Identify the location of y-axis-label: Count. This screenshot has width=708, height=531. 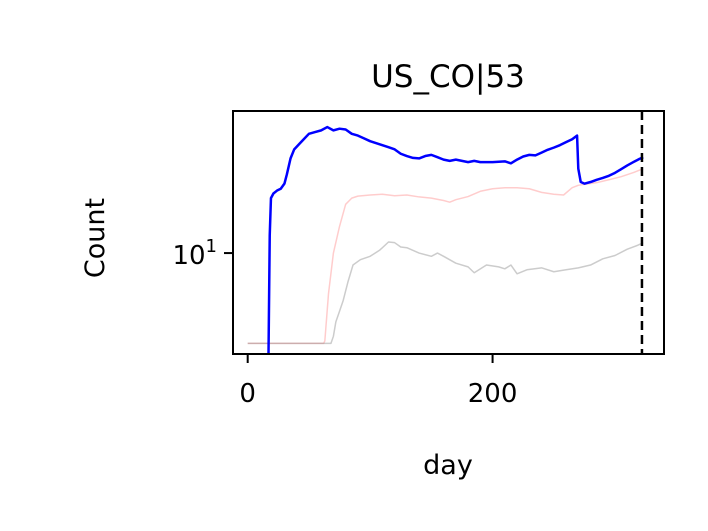
(95, 238).